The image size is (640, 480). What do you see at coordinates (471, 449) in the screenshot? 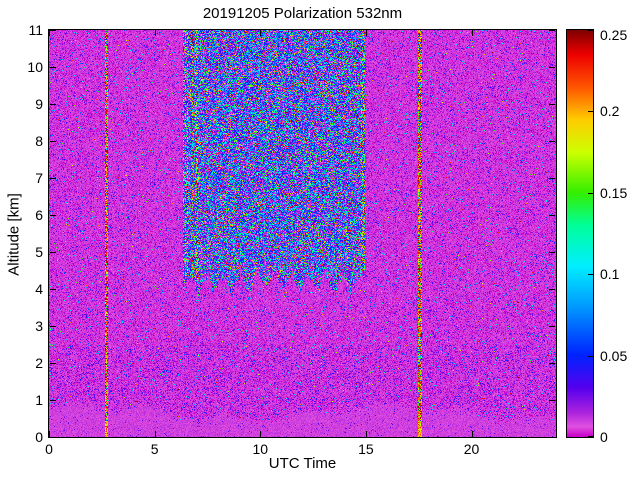
I see `x-tick-label: 20` at bounding box center [471, 449].